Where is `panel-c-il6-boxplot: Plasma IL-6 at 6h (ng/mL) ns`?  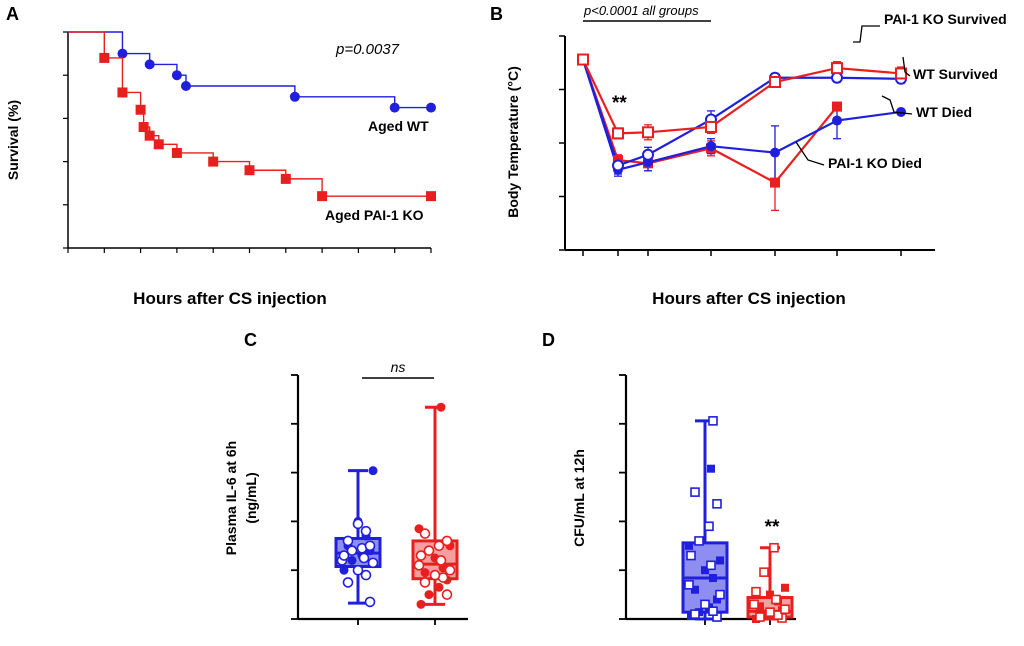
panel-c-il6-boxplot: Plasma IL-6 at 6h (ng/mL) ns is located at coordinates (345, 492).